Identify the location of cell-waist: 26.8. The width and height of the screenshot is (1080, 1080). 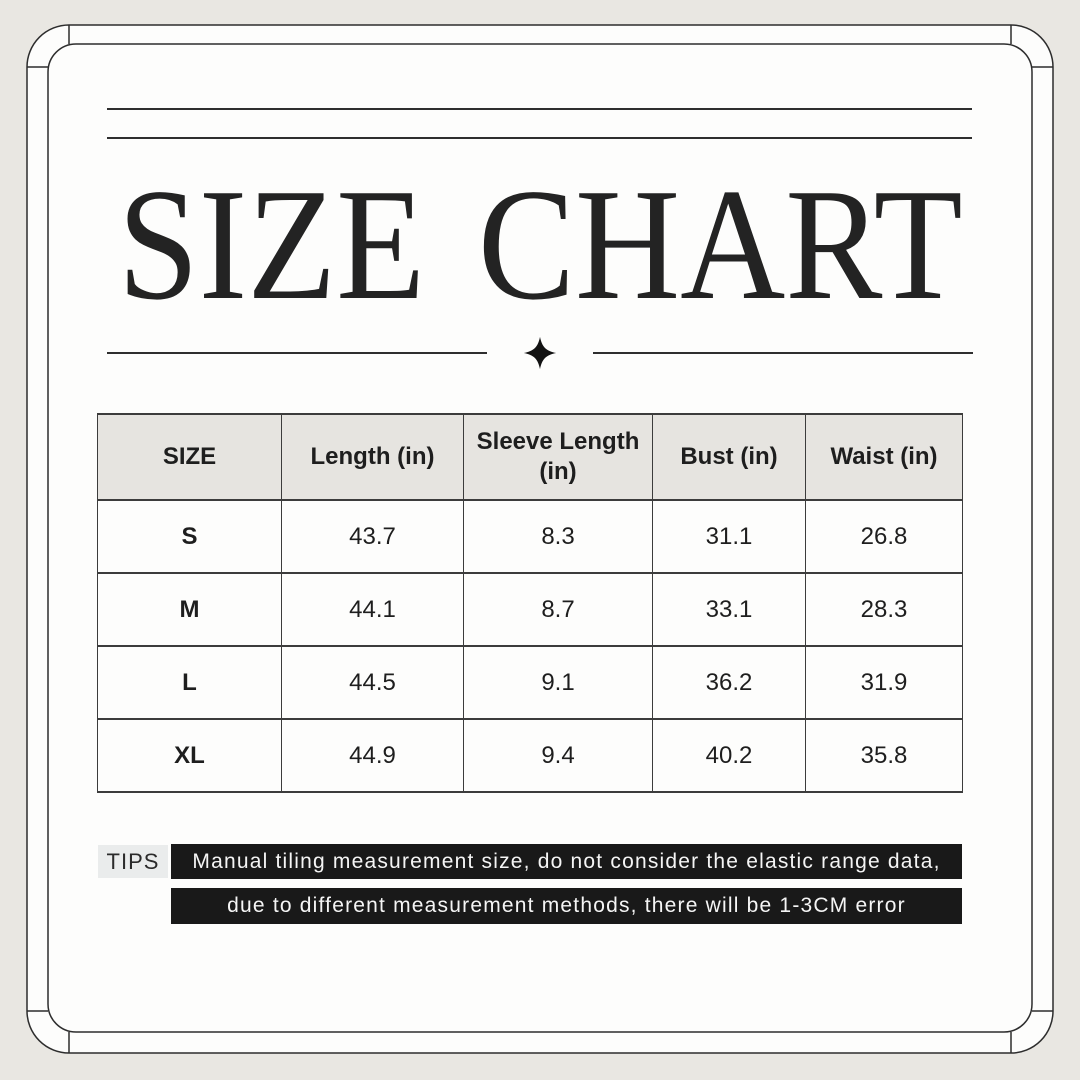
(884, 536).